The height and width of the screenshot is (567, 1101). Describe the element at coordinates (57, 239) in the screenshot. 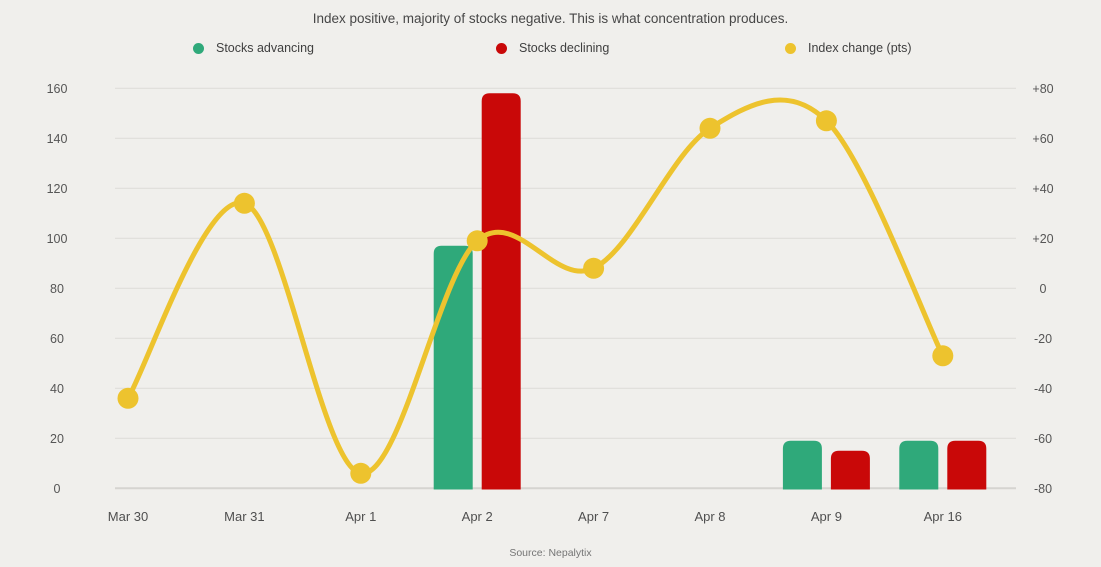

I see `left-axis-tick-label: 100` at that location.